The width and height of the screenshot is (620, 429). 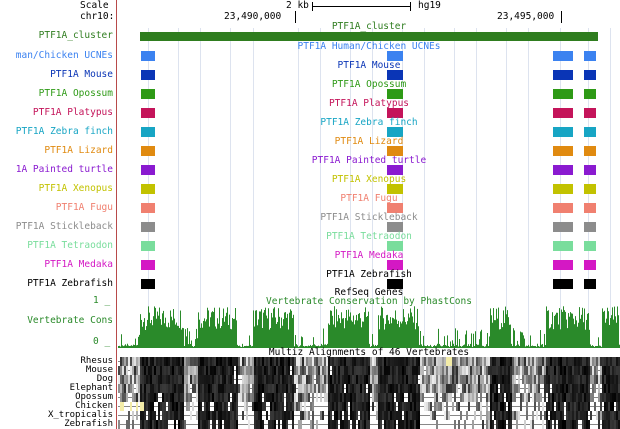 I want to click on multiz-species-label: Elephant, so click(x=91, y=388).